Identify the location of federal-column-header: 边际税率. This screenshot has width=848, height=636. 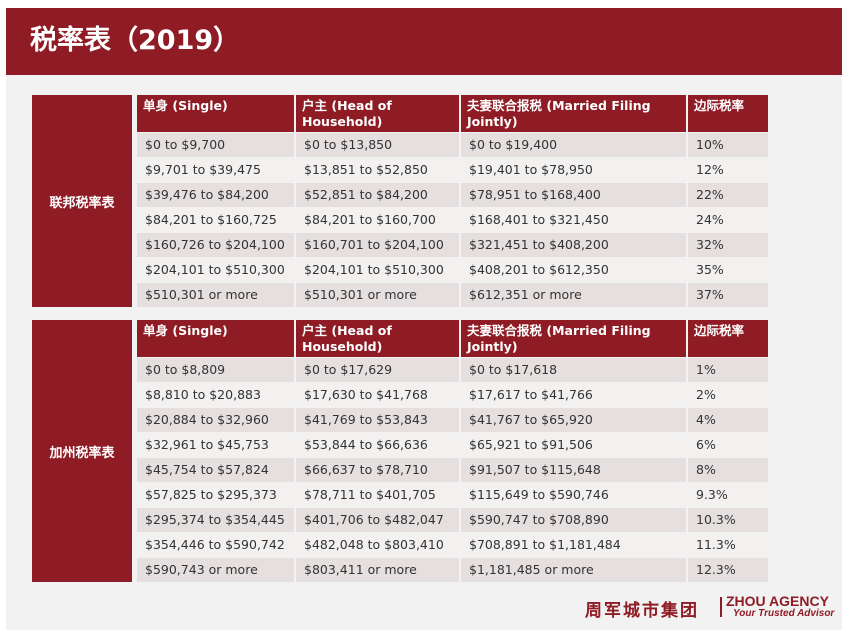
(728, 113).